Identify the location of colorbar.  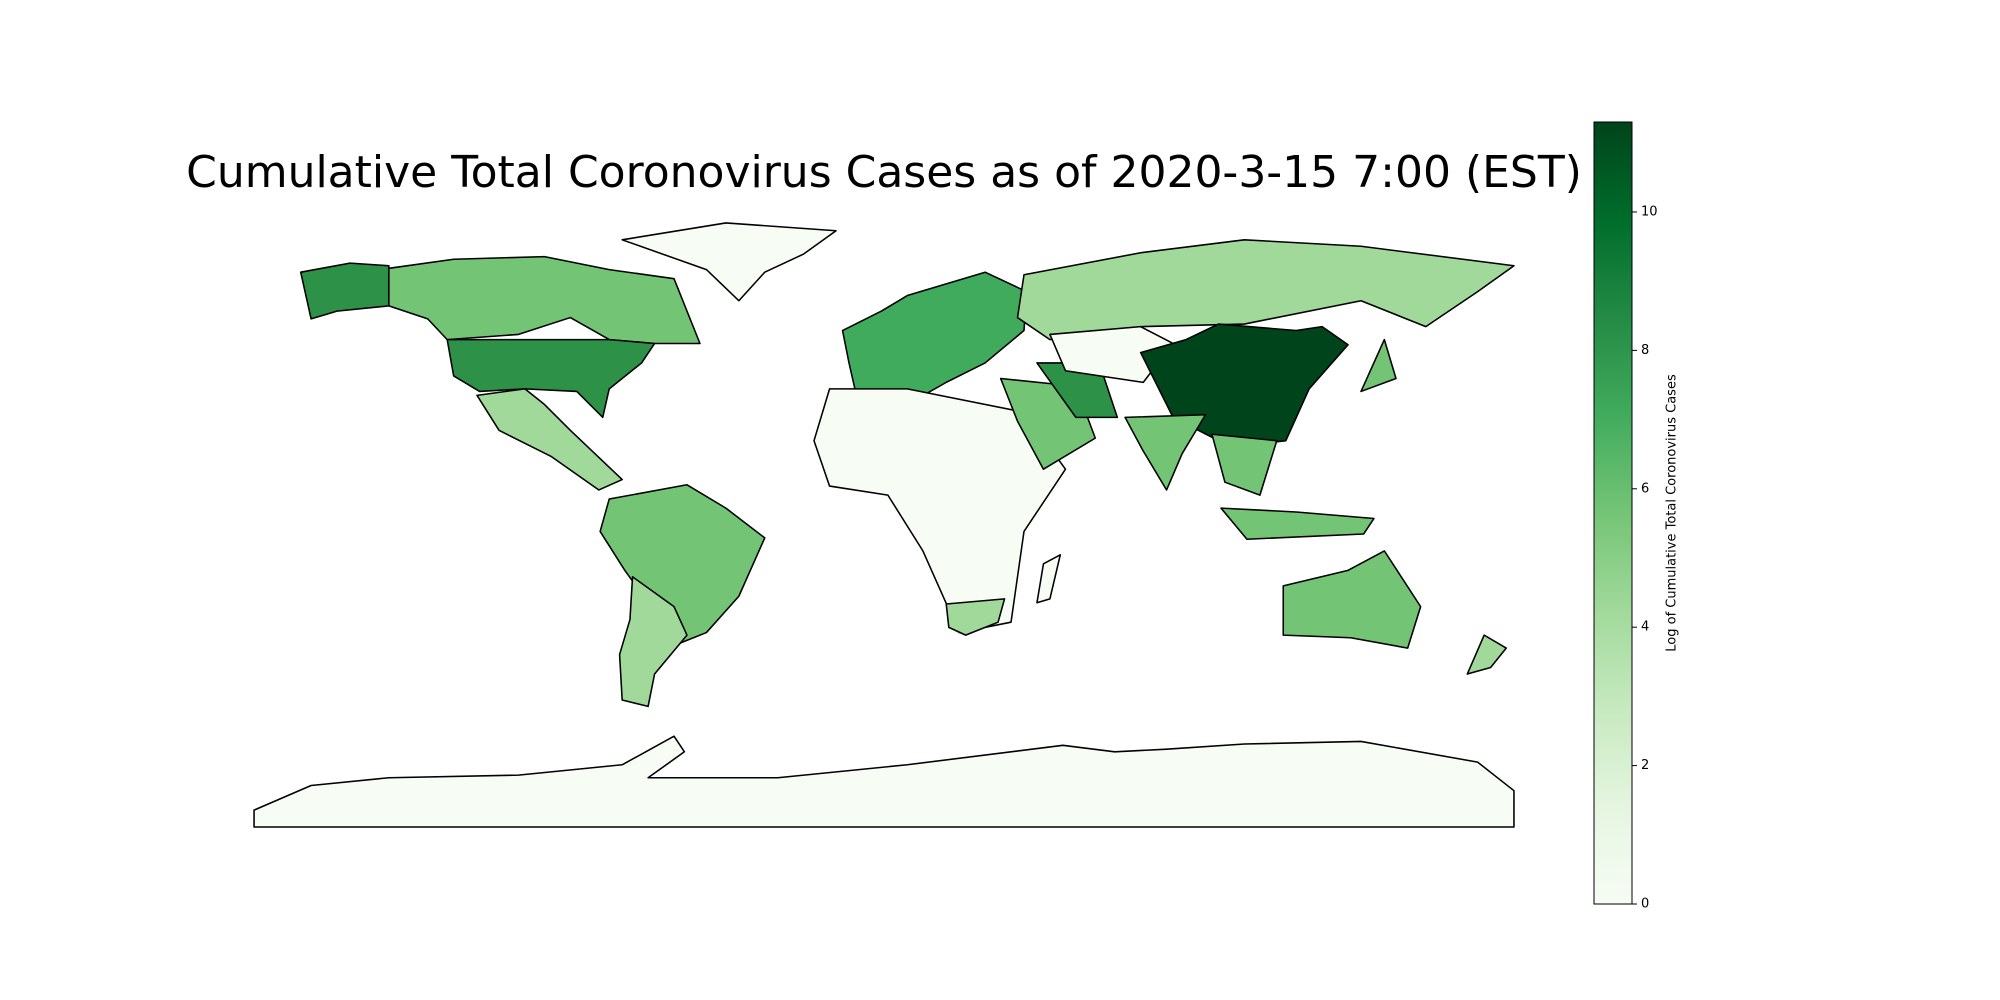
(1613, 513).